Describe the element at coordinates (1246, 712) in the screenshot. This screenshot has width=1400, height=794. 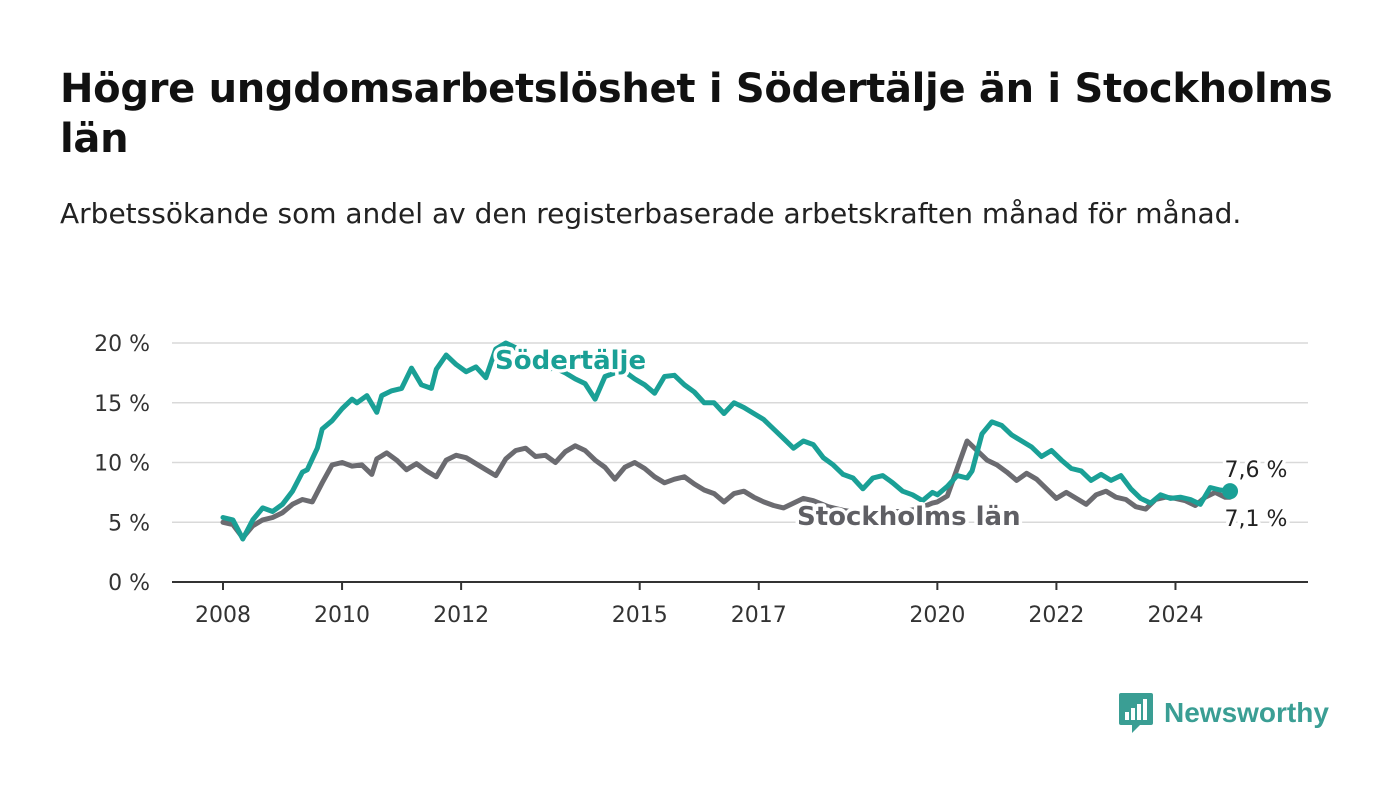
I see `brand-name: Newsworthy` at that location.